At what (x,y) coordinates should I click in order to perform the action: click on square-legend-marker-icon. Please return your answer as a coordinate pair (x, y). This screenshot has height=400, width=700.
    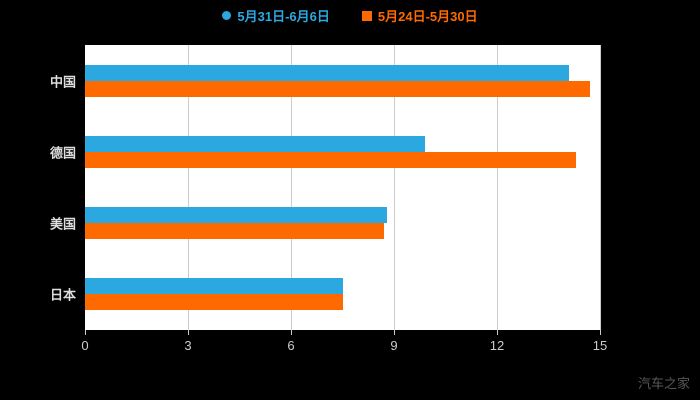
    Looking at the image, I should click on (366, 15).